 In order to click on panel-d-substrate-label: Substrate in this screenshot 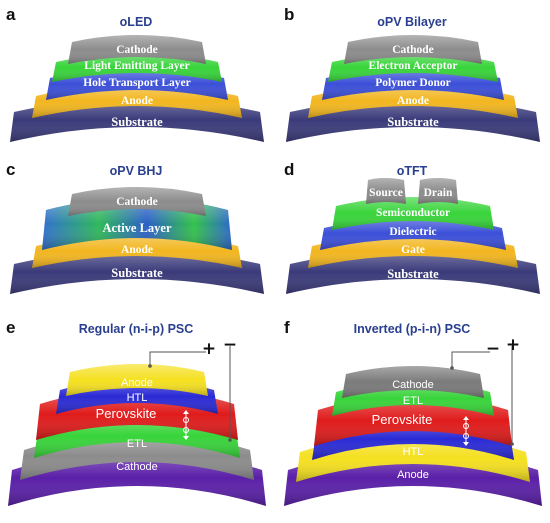, I will do `click(413, 274)`.